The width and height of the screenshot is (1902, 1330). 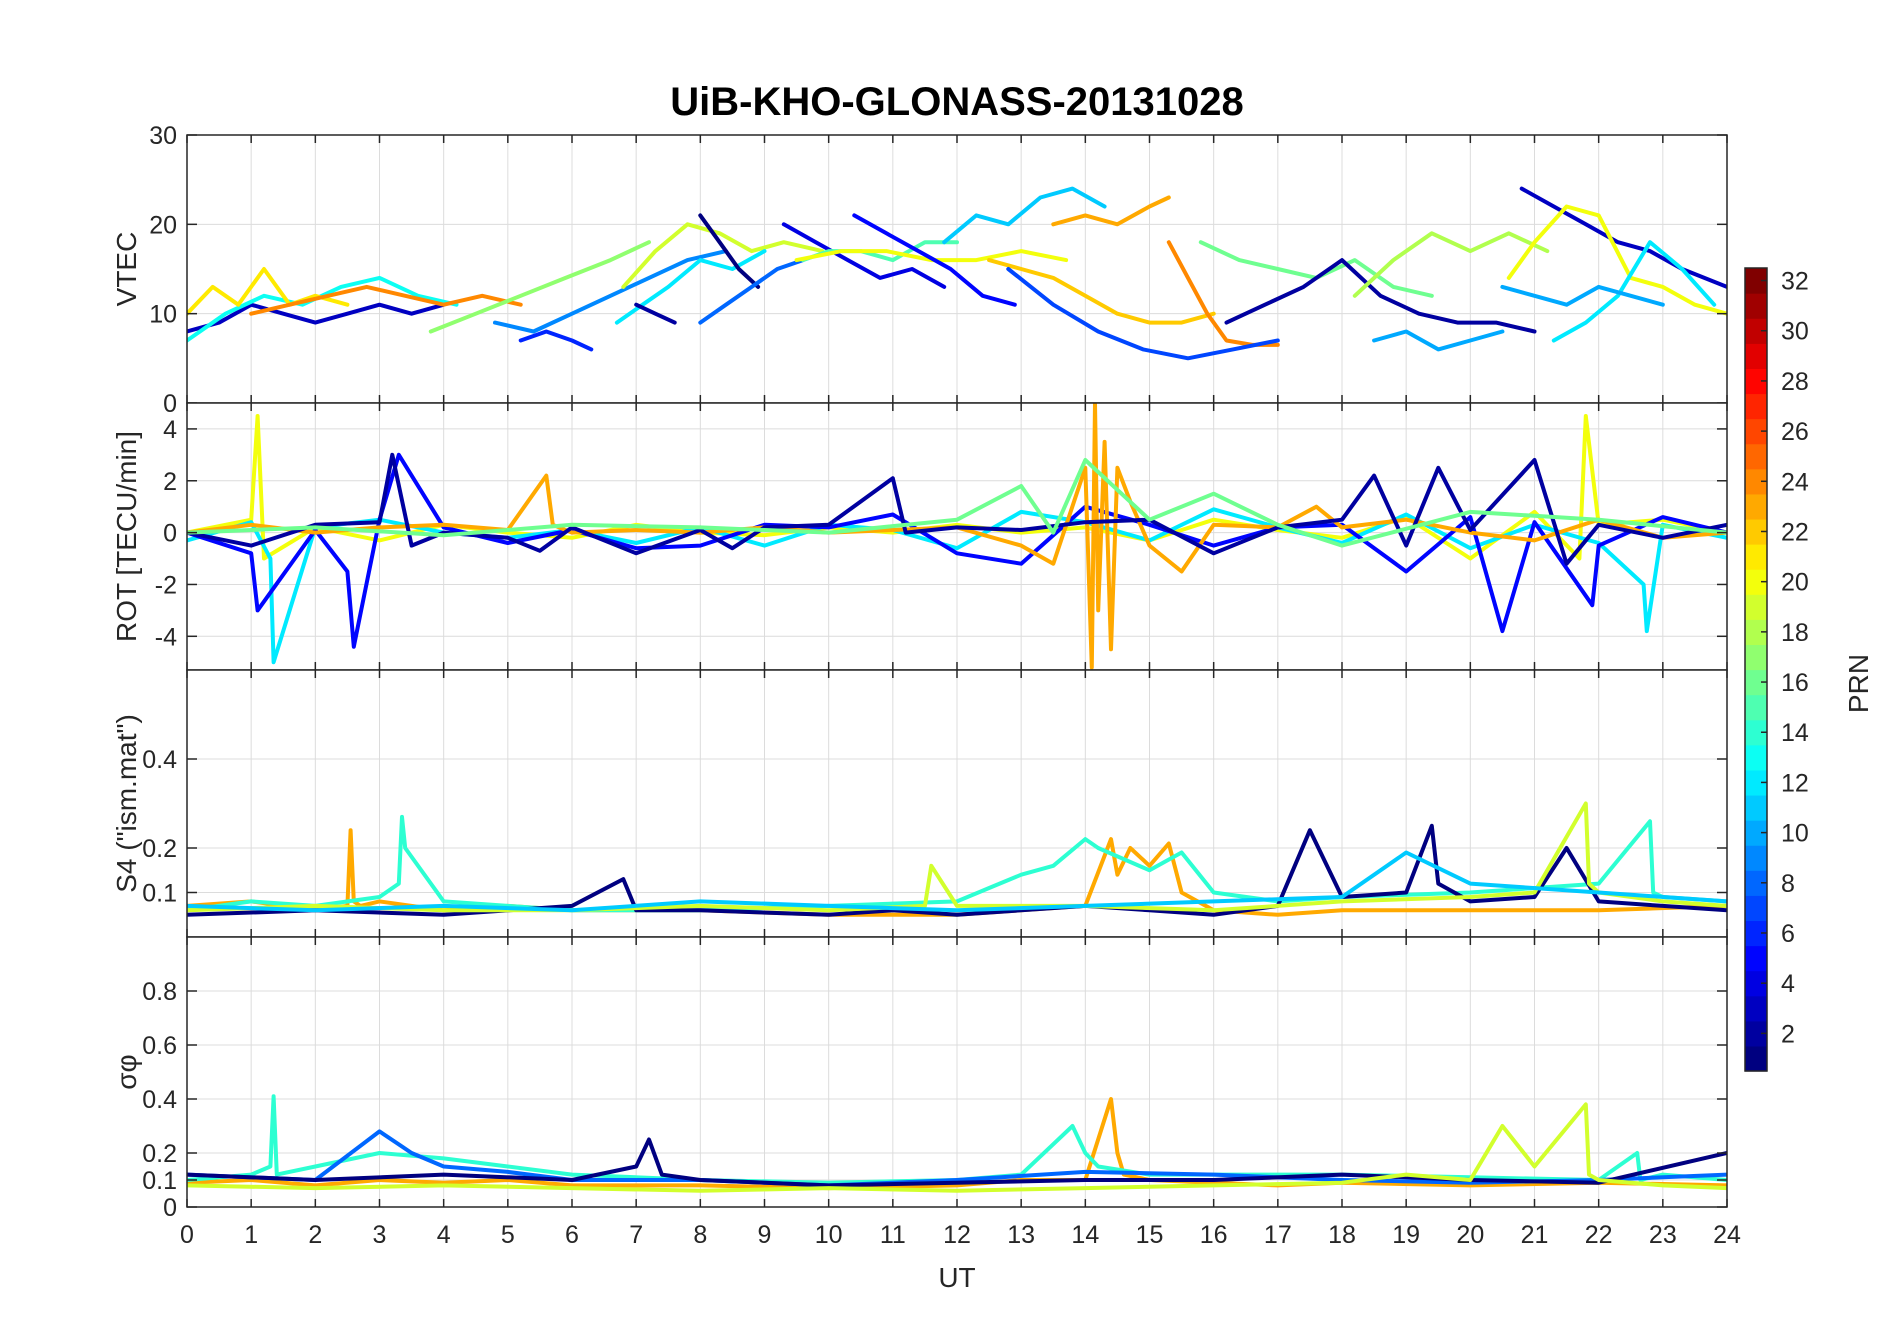 What do you see at coordinates (1342, 1235) in the screenshot?
I see `x-tick-label: 18` at bounding box center [1342, 1235].